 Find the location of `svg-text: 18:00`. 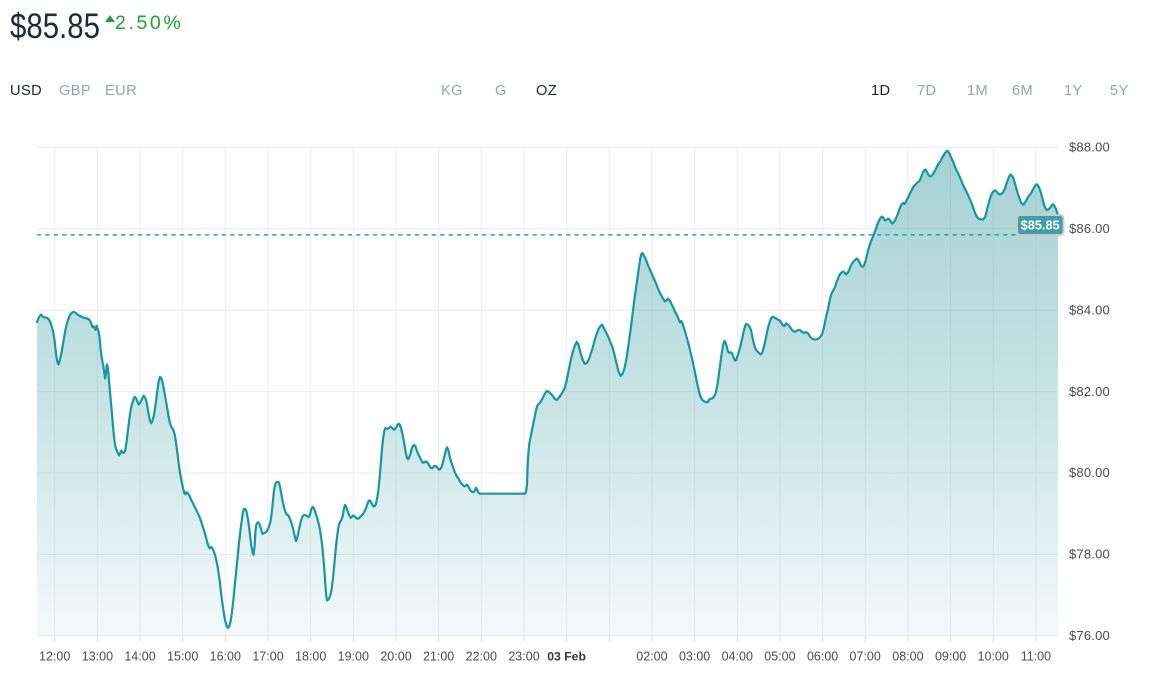

svg-text: 18:00 is located at coordinates (310, 657).